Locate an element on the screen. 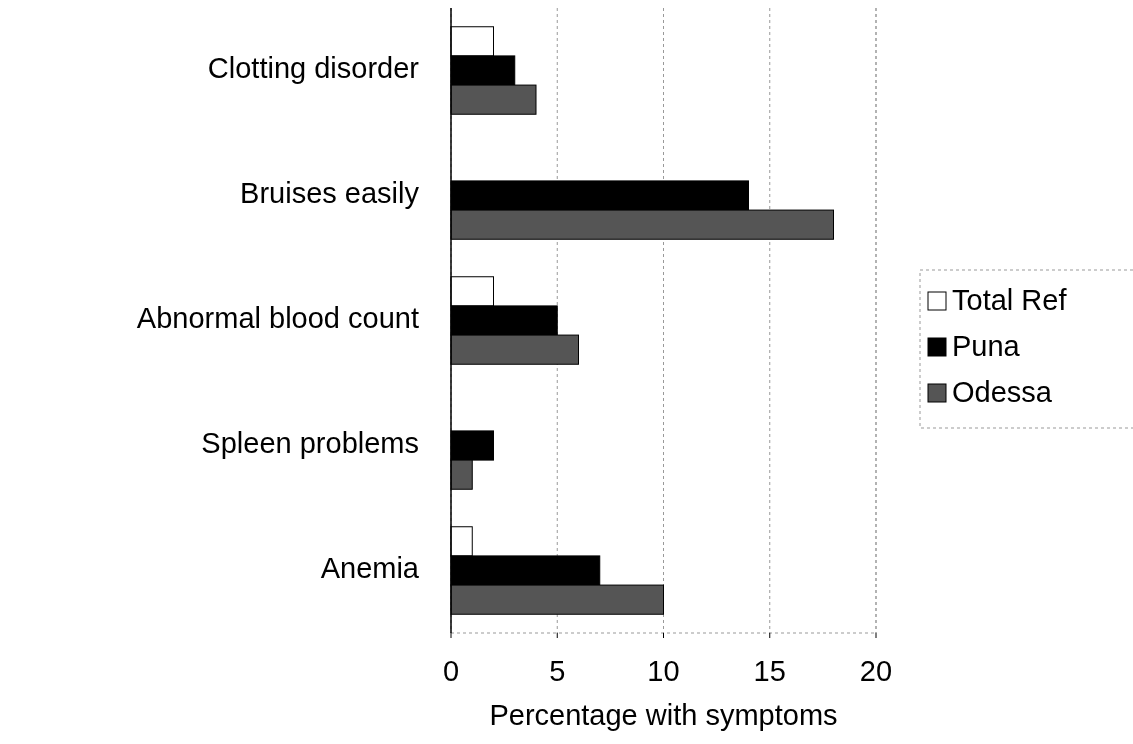 The width and height of the screenshot is (1133, 744). x-axis-title: Percentage with symptoms is located at coordinates (663, 715).